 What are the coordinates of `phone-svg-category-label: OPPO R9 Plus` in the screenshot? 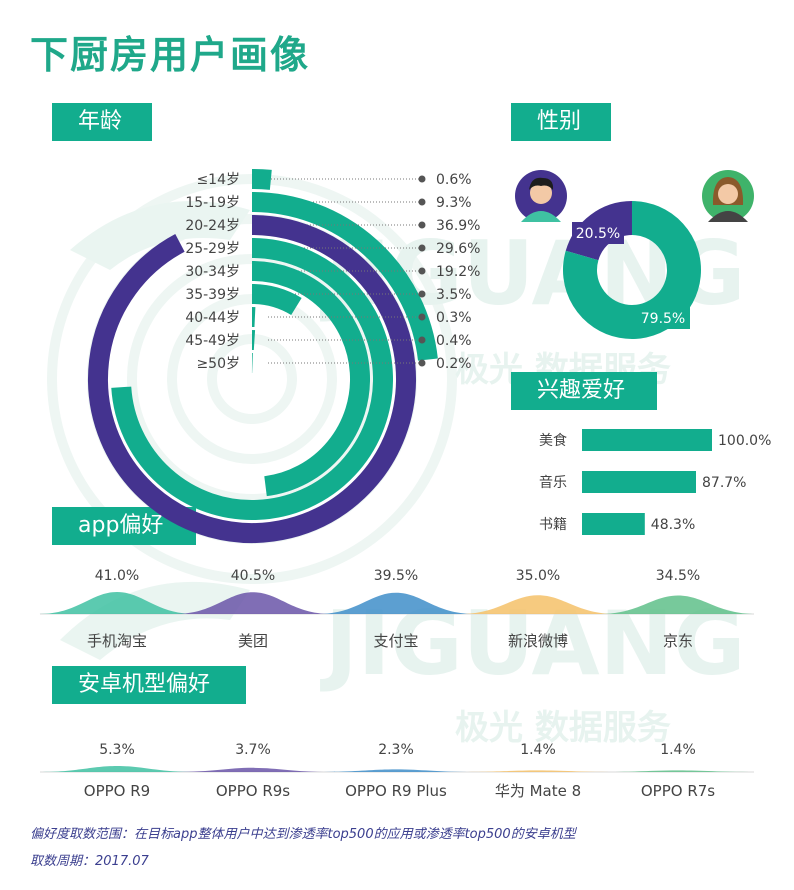 It's located at (396, 791).